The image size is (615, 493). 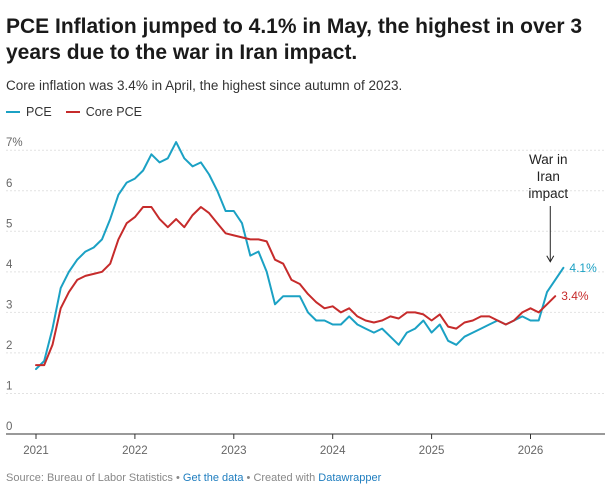 I want to click on y-tick-label: 3, so click(x=9, y=305).